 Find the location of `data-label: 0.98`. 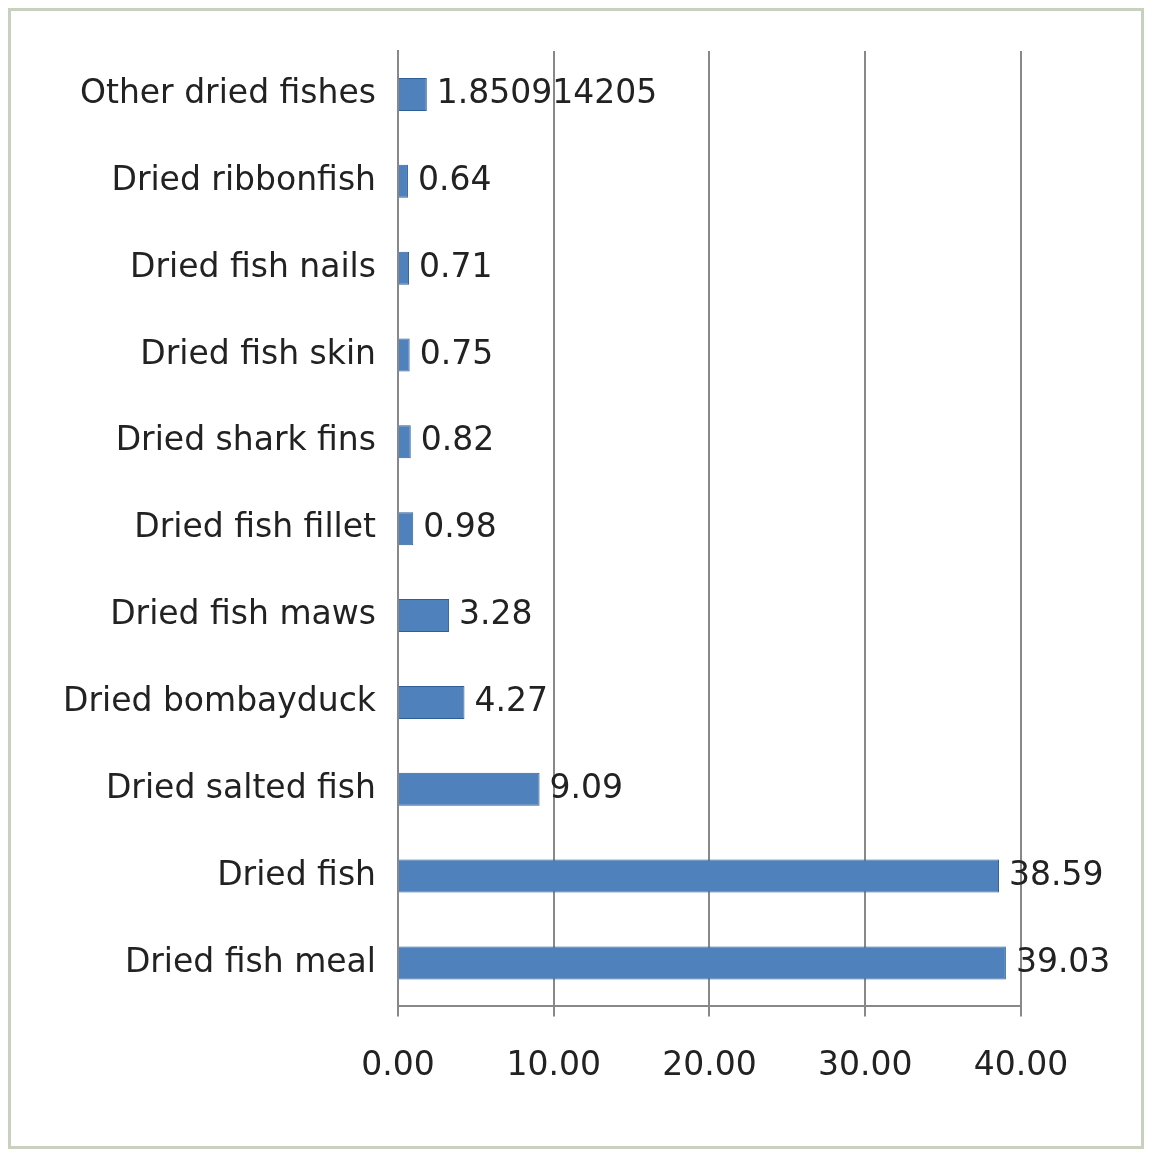

data-label: 0.98 is located at coordinates (460, 526).